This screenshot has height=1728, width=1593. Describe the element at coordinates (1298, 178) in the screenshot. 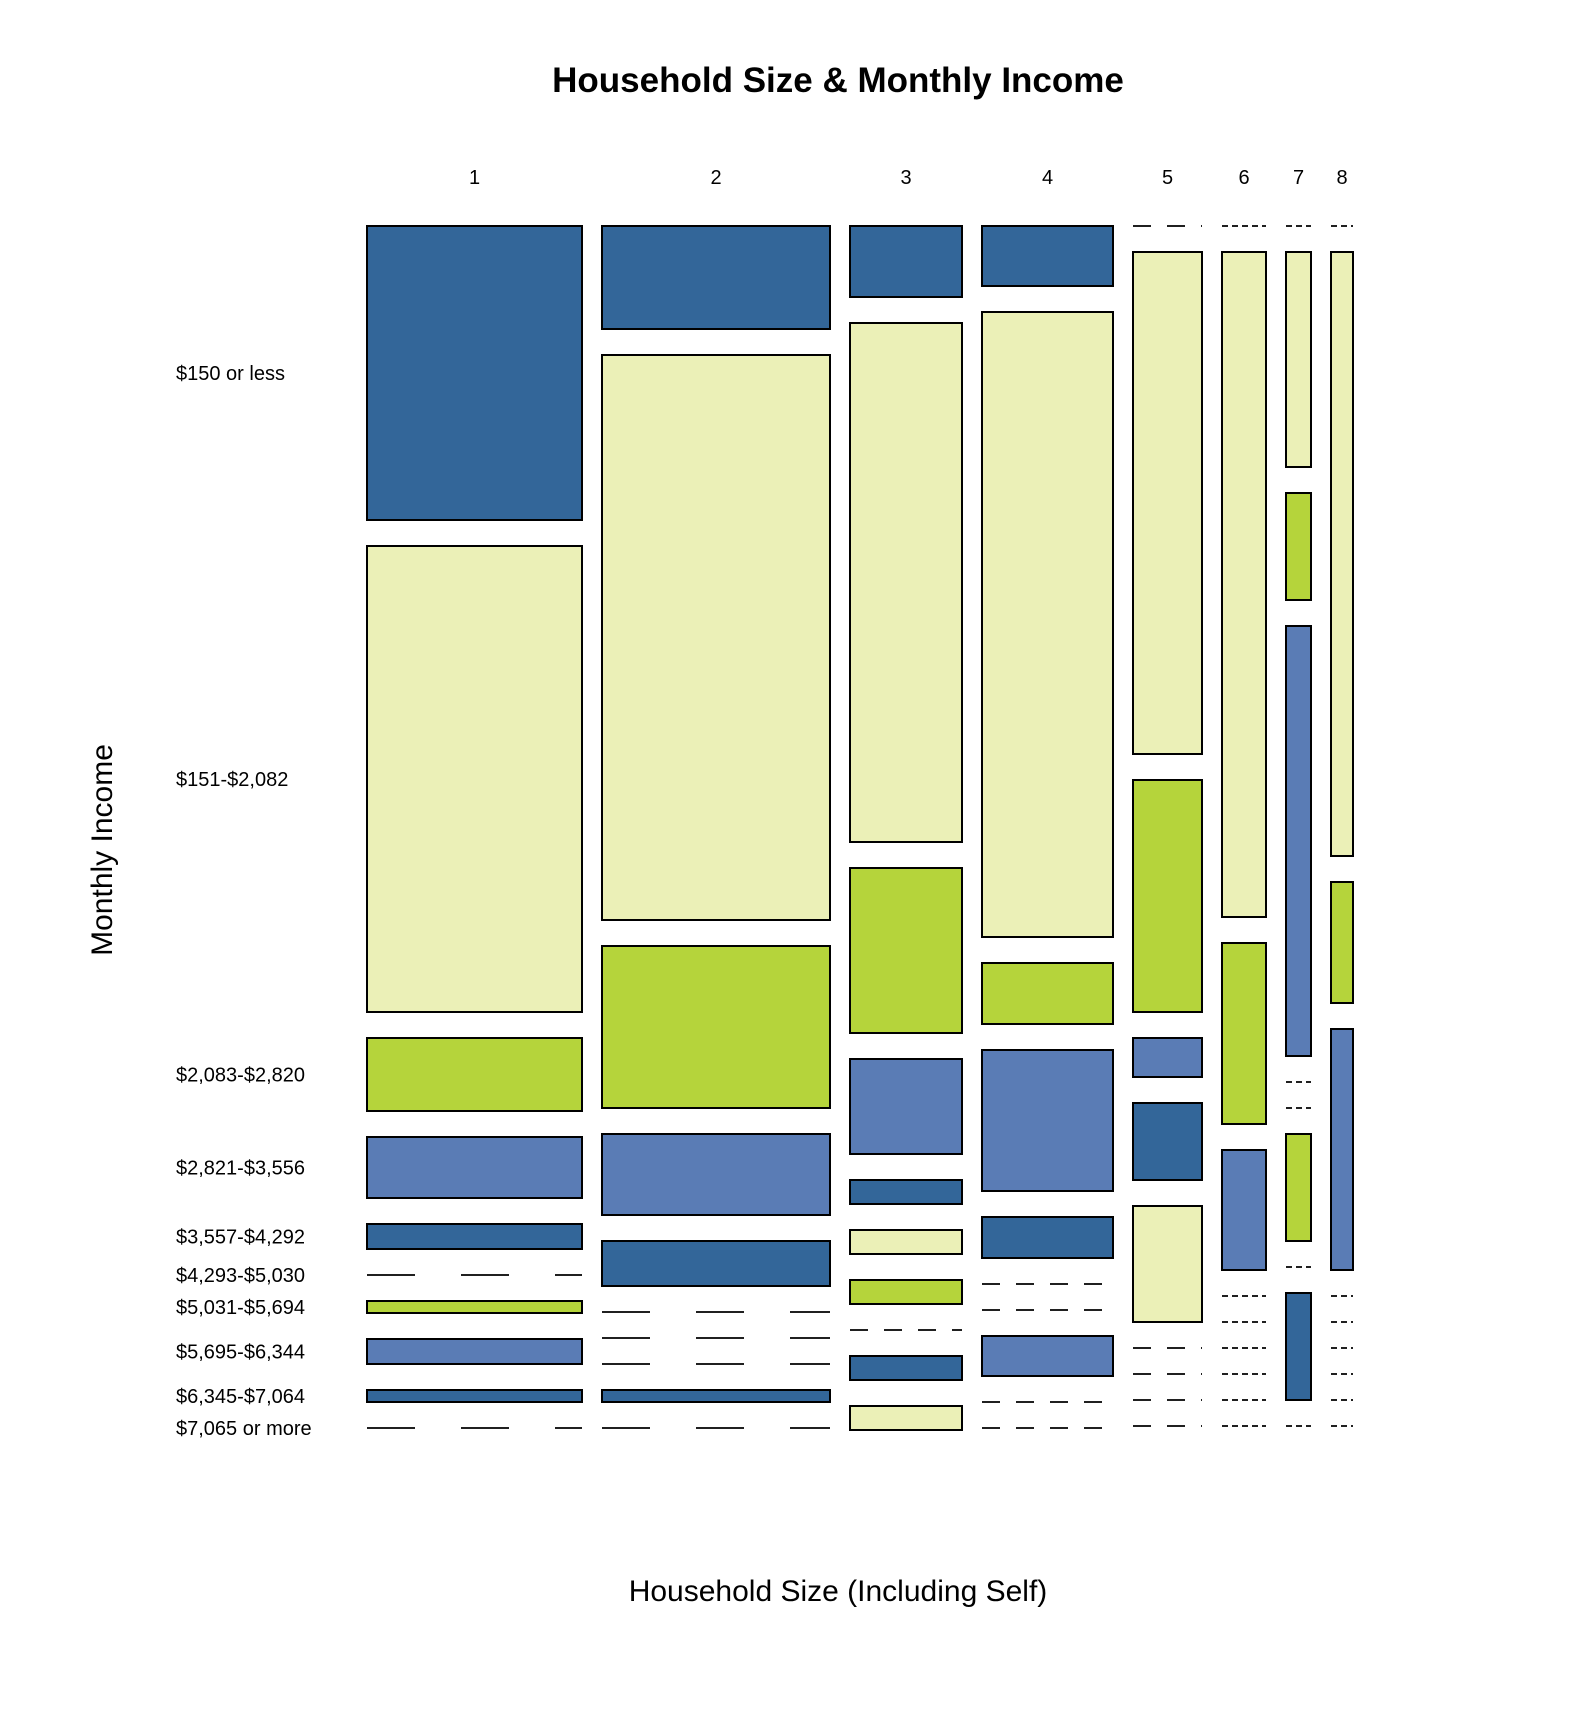

I see `x-tick-label: 7` at that location.